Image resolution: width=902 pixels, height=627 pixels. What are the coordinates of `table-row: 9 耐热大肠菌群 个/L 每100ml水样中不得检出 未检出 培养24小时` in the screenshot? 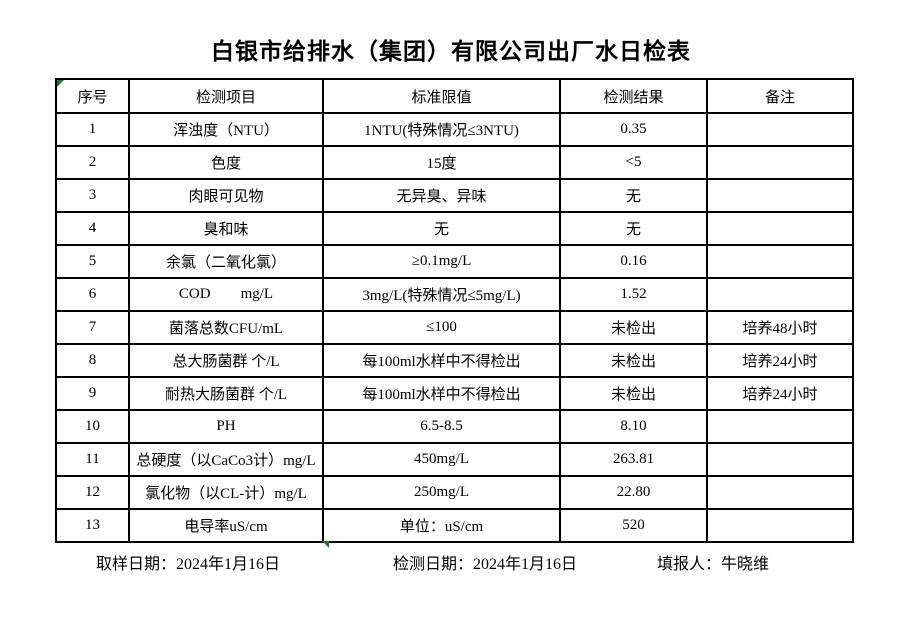 It's located at (454, 393).